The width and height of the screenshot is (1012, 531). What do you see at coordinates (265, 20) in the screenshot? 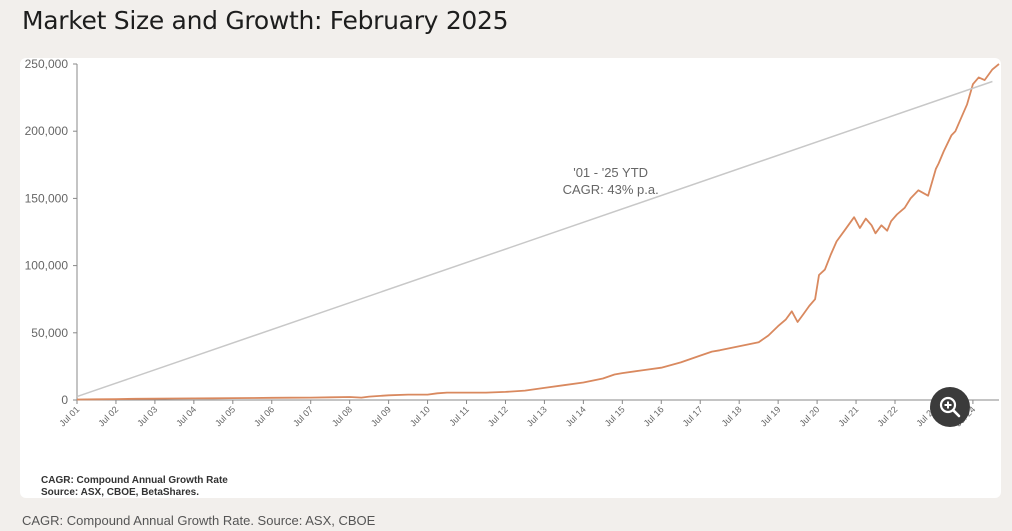
I see `page-title: Market Size and Growth: February 2025` at bounding box center [265, 20].